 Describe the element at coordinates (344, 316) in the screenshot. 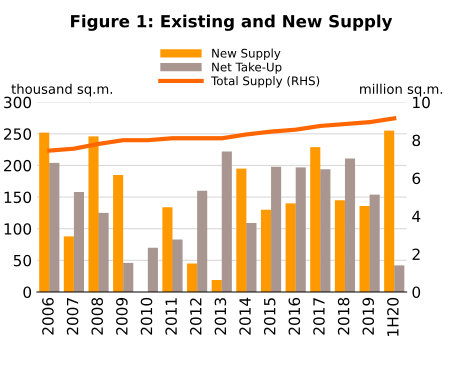

I see `x-tick-label: 2018` at that location.